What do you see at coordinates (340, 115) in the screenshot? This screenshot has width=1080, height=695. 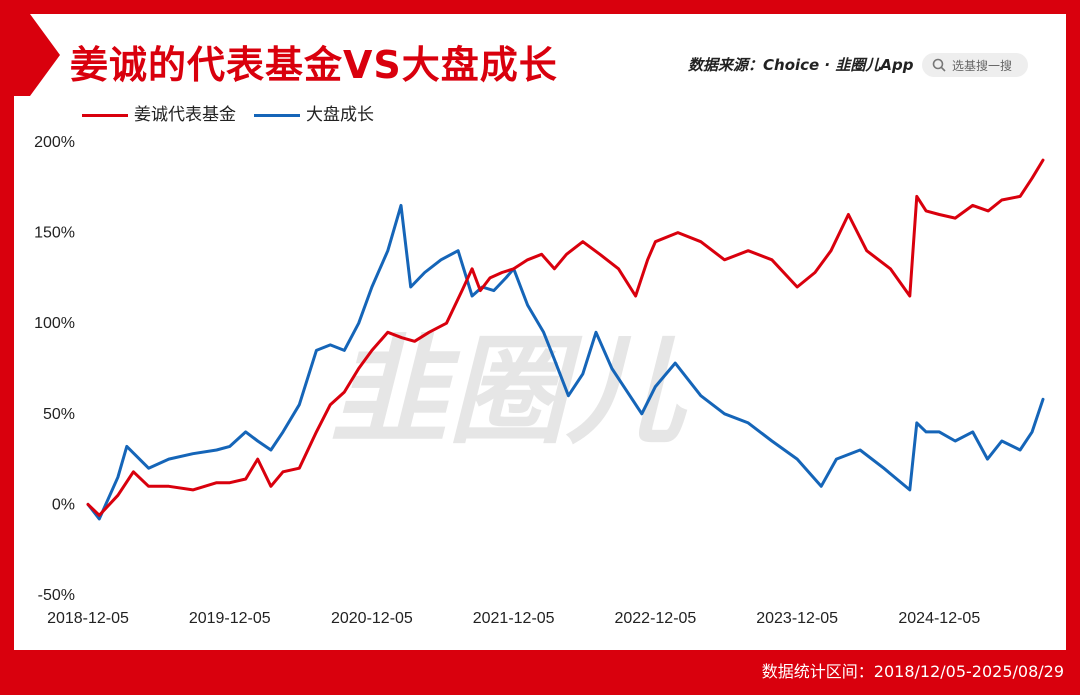 I see `legend-label-index: 大盘成长` at bounding box center [340, 115].